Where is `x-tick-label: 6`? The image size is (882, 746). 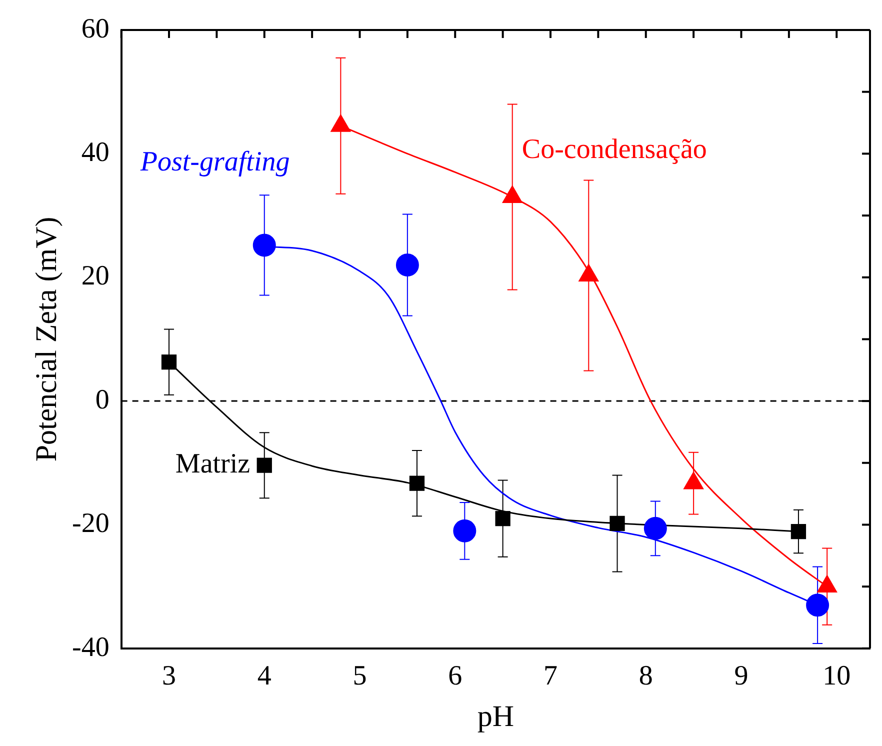 x-tick-label: 6 is located at coordinates (455, 676).